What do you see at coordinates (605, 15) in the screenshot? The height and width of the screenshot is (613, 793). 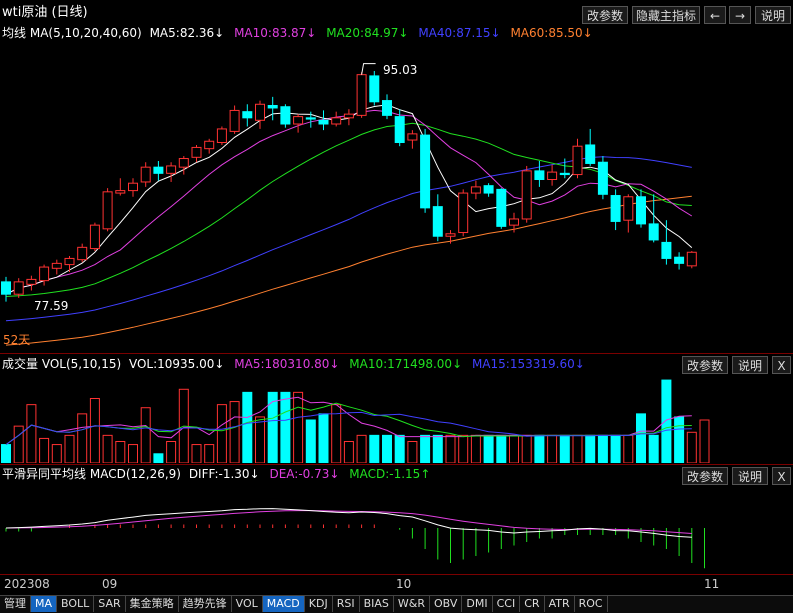 I see `params-button: 改参数` at bounding box center [605, 15].